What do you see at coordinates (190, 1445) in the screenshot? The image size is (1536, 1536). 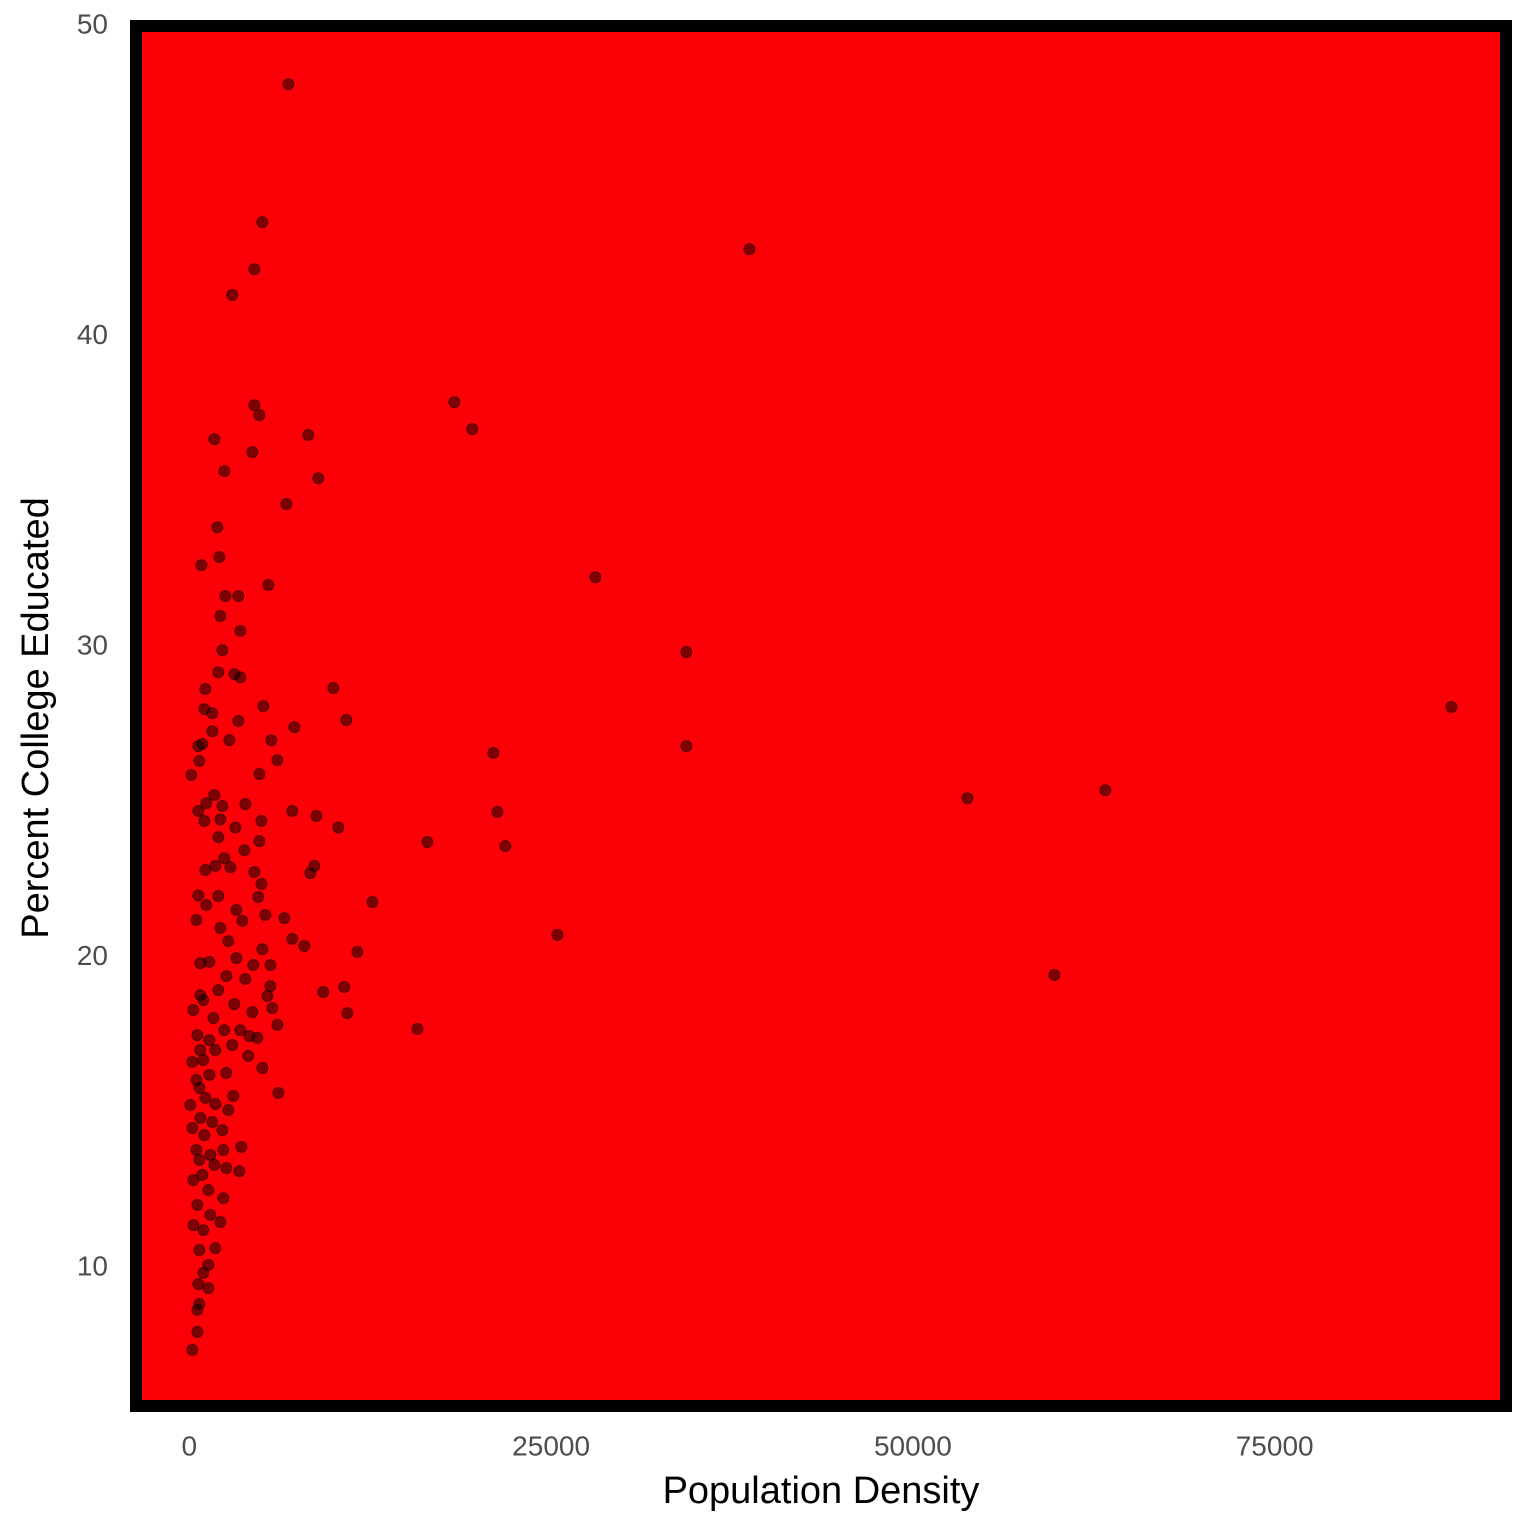 I see `x-tick-label: 0` at bounding box center [190, 1445].